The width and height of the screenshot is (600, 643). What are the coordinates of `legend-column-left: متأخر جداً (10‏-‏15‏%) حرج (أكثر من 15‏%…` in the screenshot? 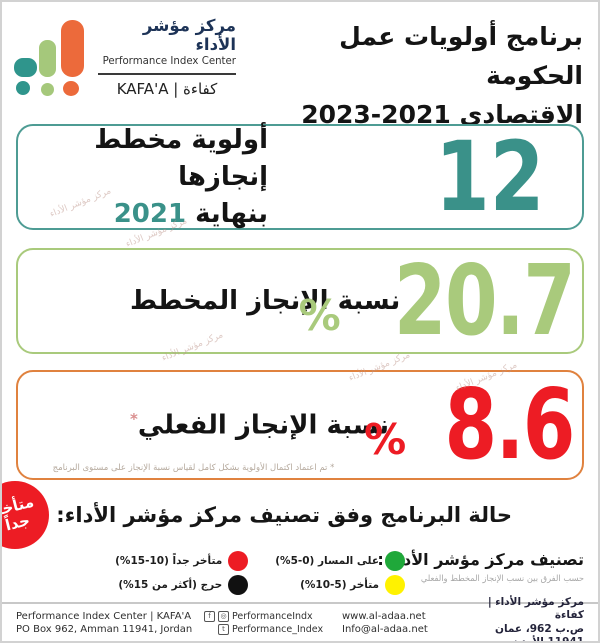 It's located at (182, 573).